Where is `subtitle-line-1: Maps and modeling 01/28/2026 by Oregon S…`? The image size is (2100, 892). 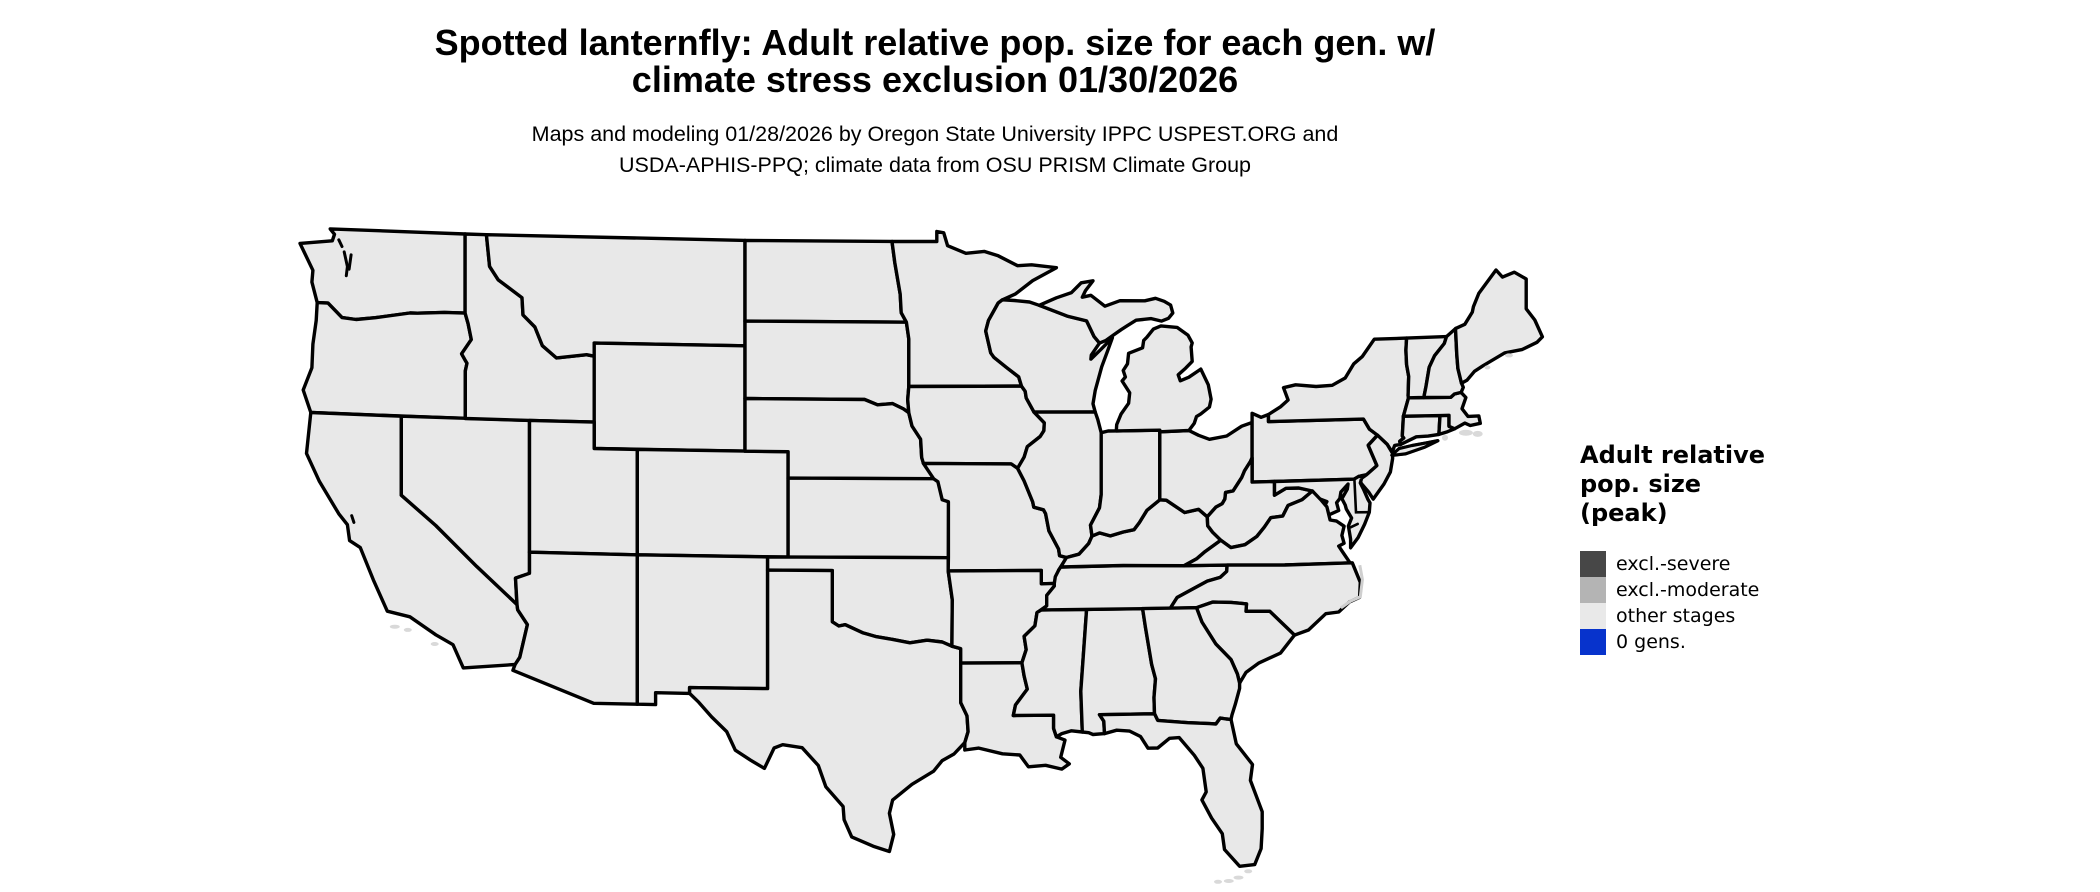
subtitle-line-1: Maps and modeling 01/28/2026 by Oregon S… is located at coordinates (935, 134).